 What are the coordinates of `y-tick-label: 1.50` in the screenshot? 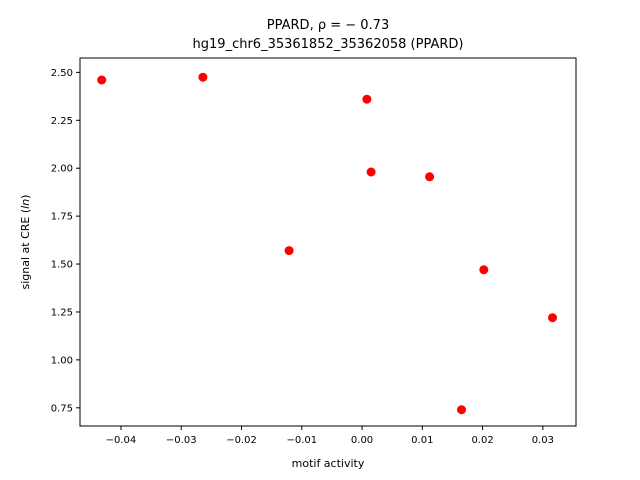 It's located at (62, 265).